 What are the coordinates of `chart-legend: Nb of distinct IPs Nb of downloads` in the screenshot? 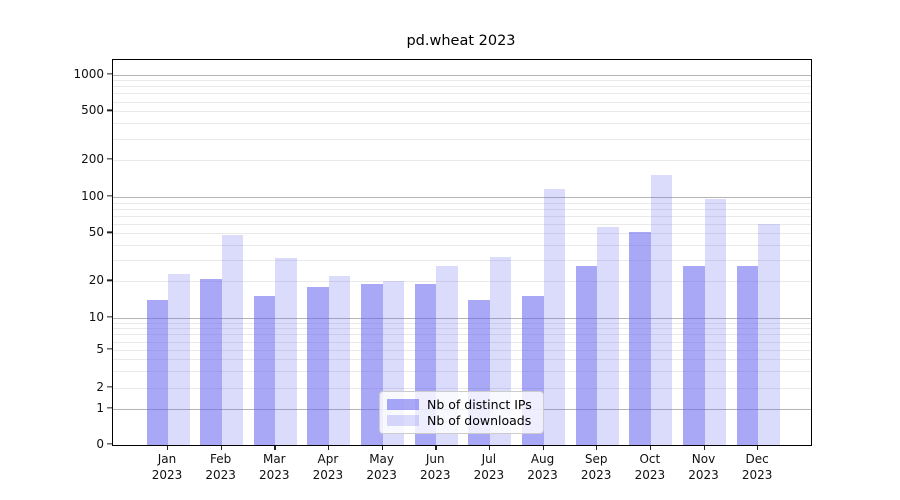 It's located at (461, 412).